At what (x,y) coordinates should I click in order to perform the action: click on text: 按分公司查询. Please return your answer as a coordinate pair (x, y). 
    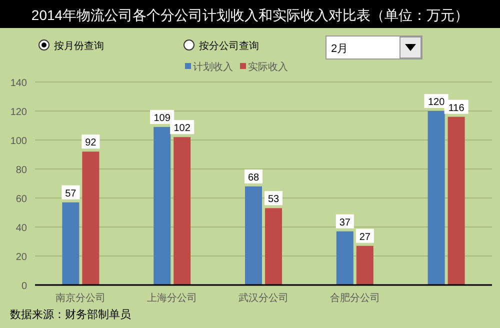
    Looking at the image, I should click on (229, 46).